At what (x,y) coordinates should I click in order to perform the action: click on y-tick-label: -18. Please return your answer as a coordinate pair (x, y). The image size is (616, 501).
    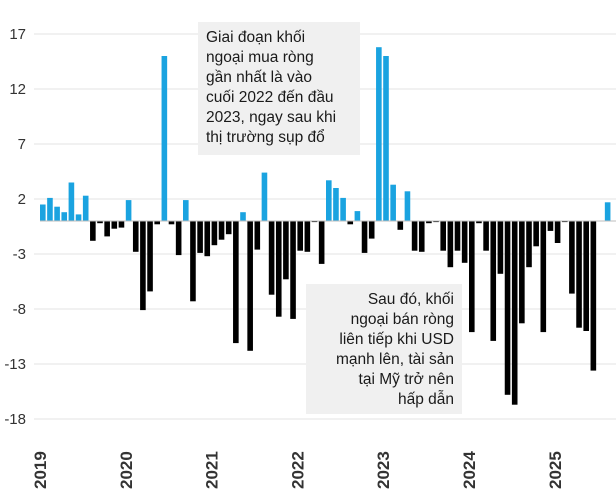
    Looking at the image, I should click on (15, 419).